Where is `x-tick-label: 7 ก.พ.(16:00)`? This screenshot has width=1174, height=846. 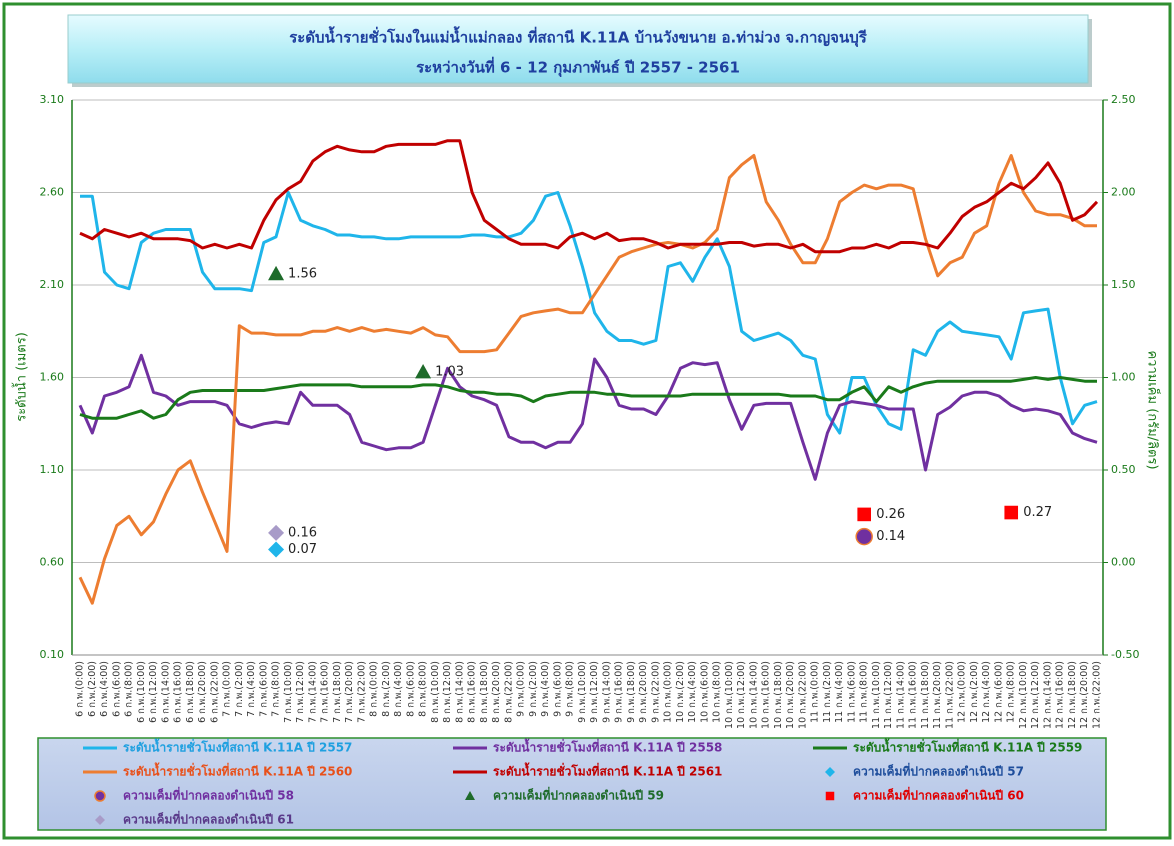
x-tick-label: 7 ก.พ.(16:00) is located at coordinates (325, 692).